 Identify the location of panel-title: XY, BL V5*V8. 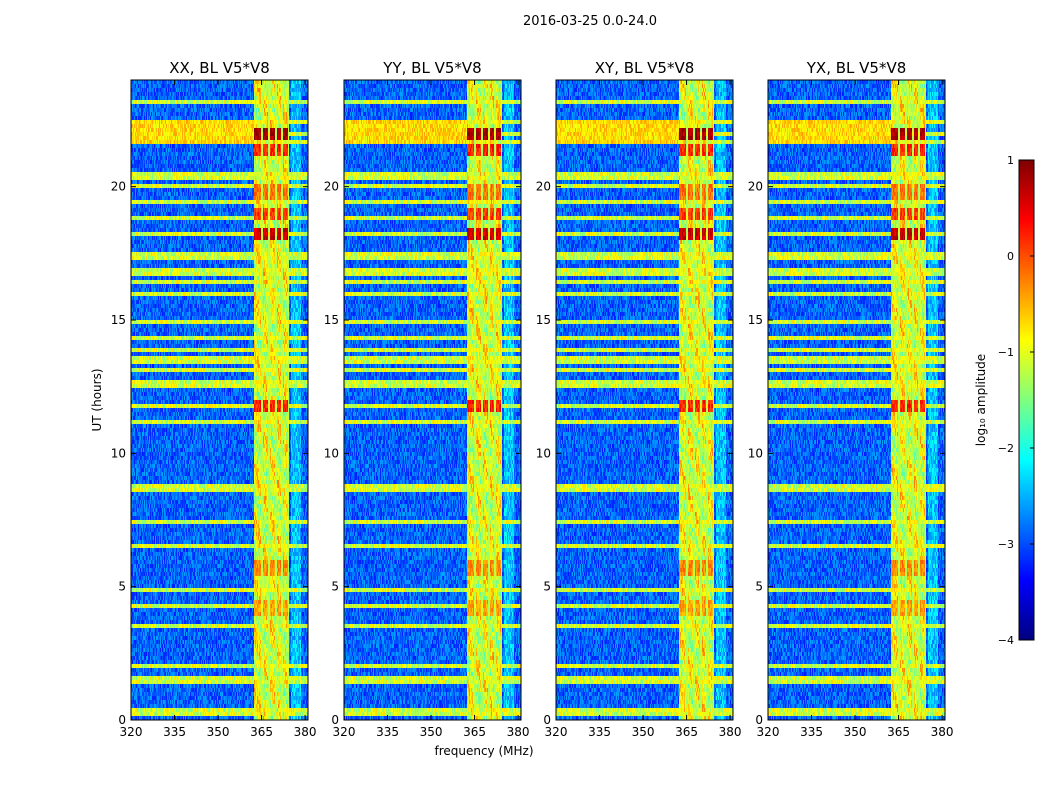
(645, 68).